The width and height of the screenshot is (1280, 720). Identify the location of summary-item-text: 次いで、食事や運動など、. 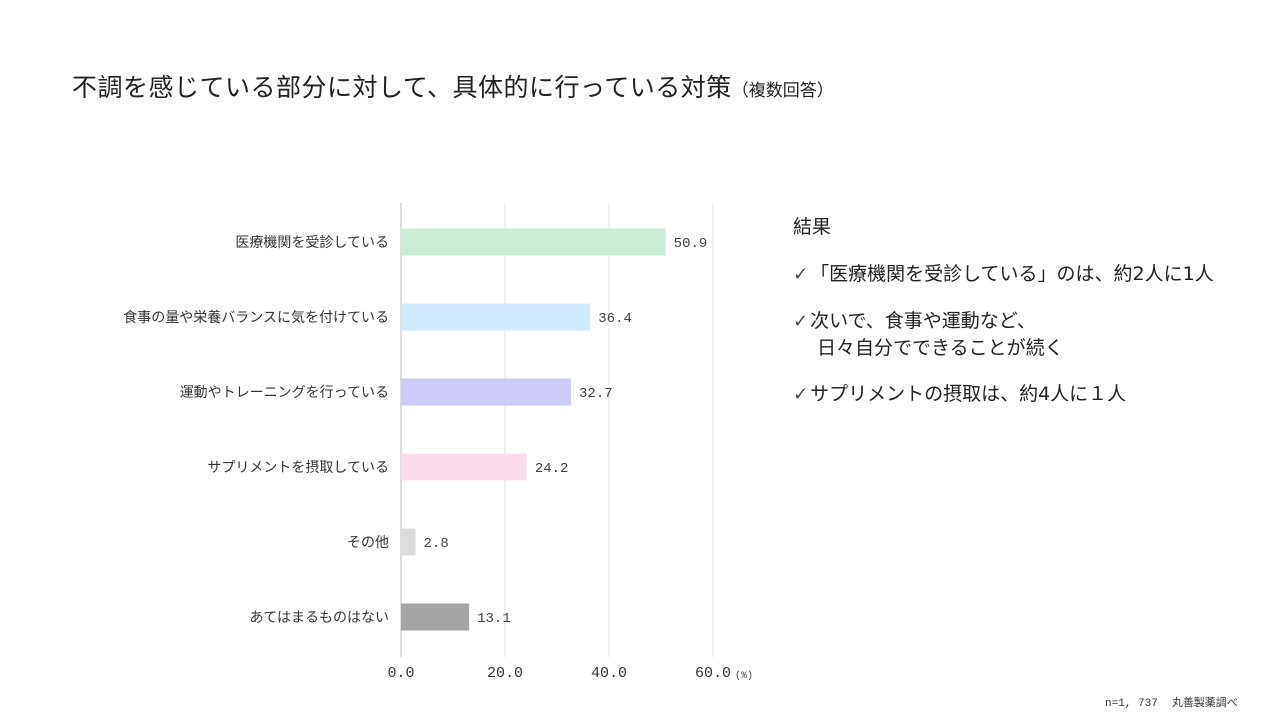
(923, 321).